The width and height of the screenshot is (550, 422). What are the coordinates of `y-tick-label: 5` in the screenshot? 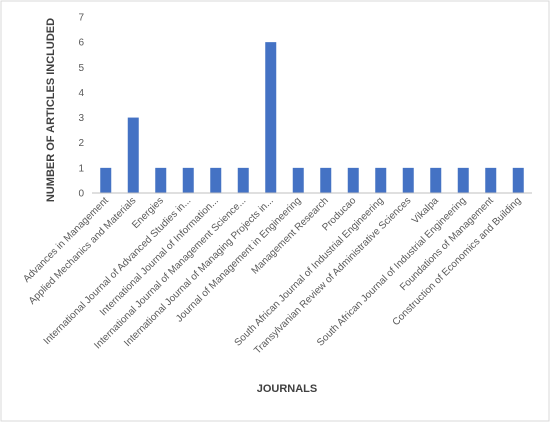 It's located at (81, 68).